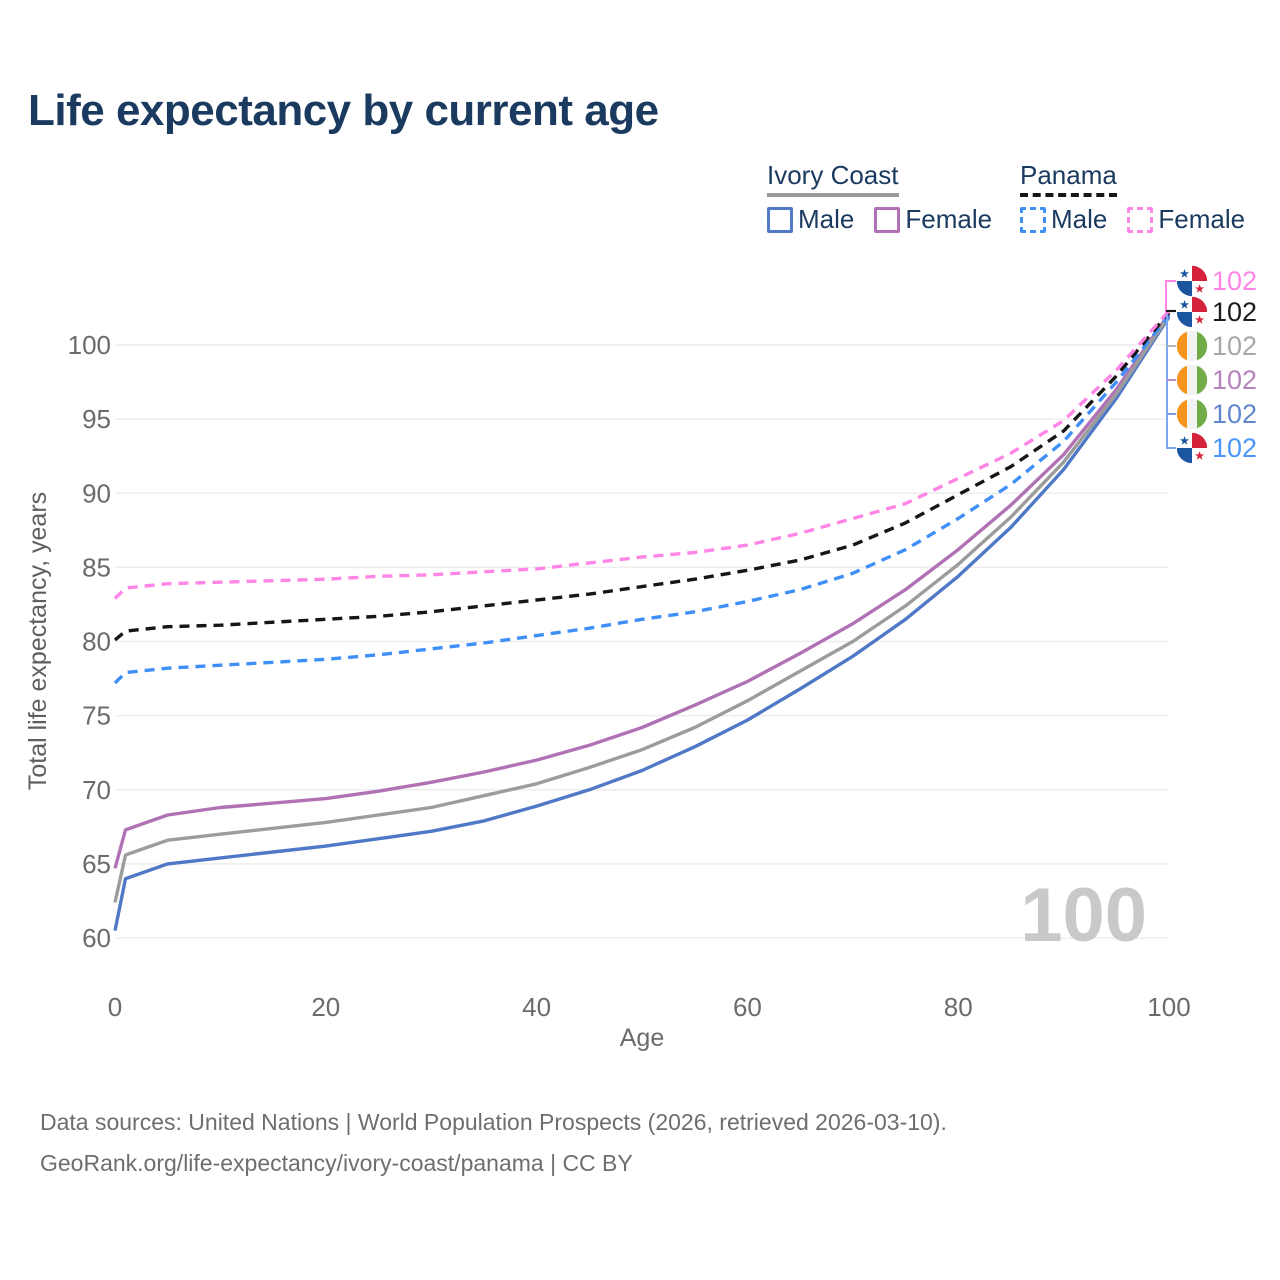 This screenshot has height=1280, width=1280. I want to click on y-tick-label: 85, so click(96, 567).